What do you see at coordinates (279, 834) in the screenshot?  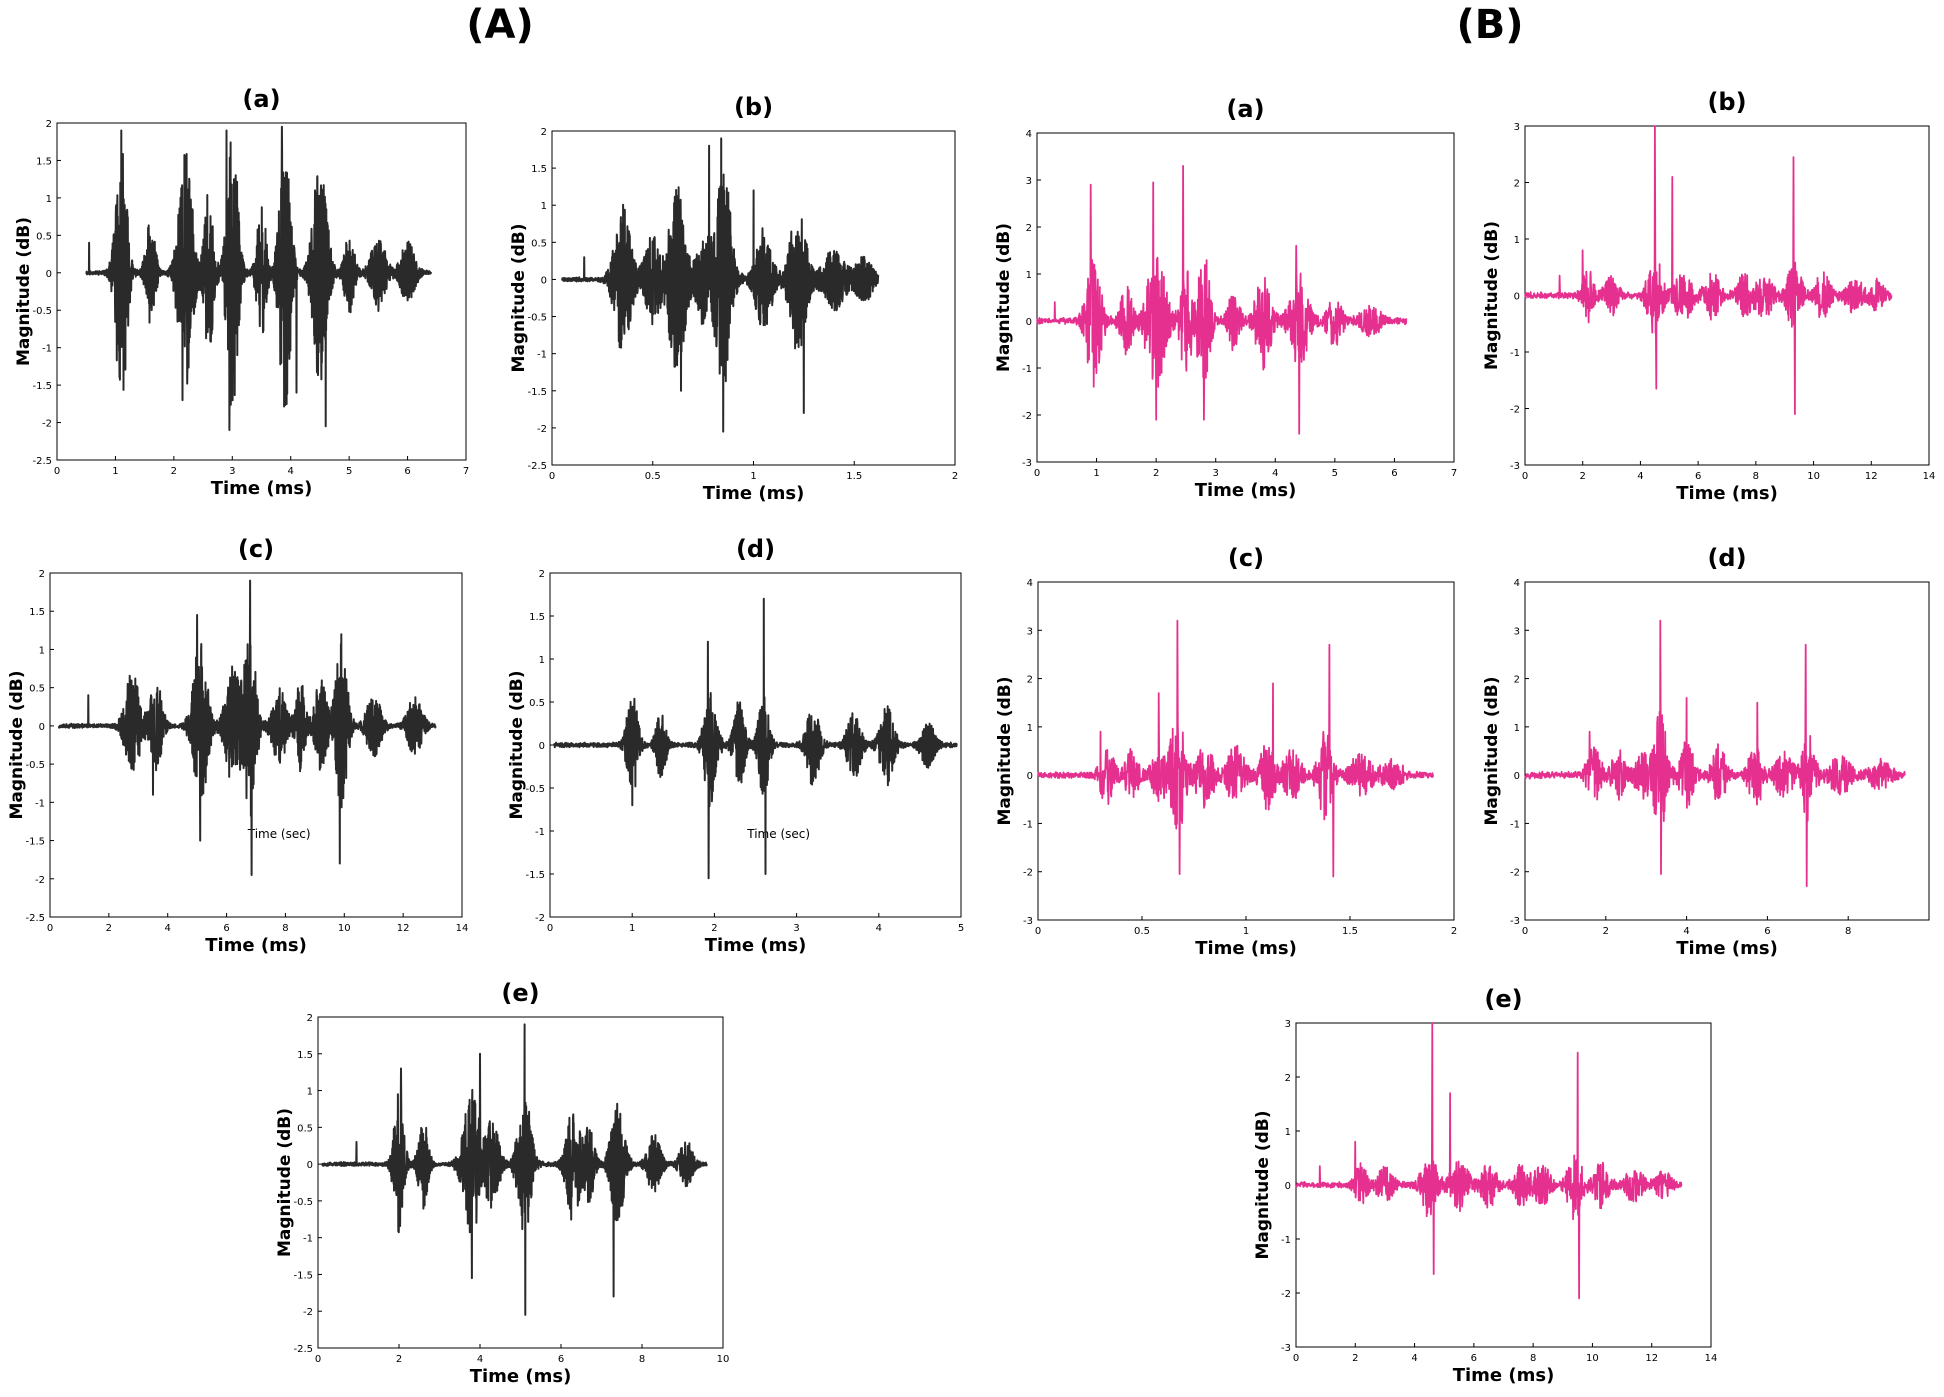 I see `inline-annotation: Time (sec)` at bounding box center [279, 834].